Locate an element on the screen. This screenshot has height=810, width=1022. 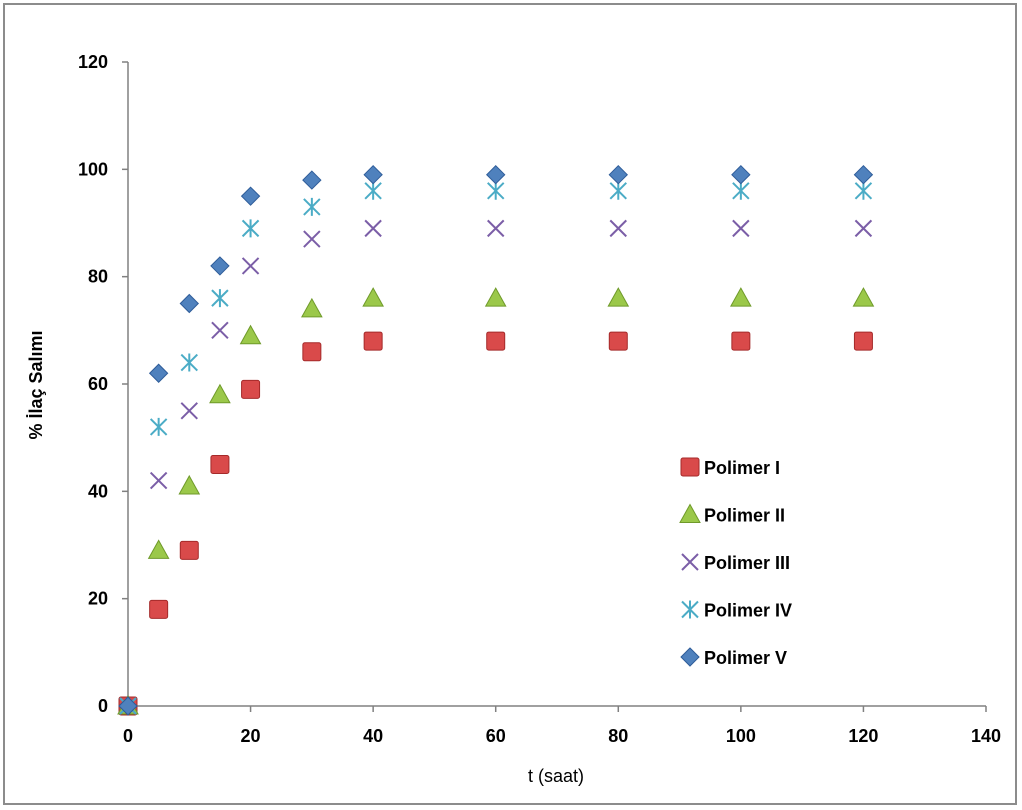
x-tick-label: 140 is located at coordinates (986, 736).